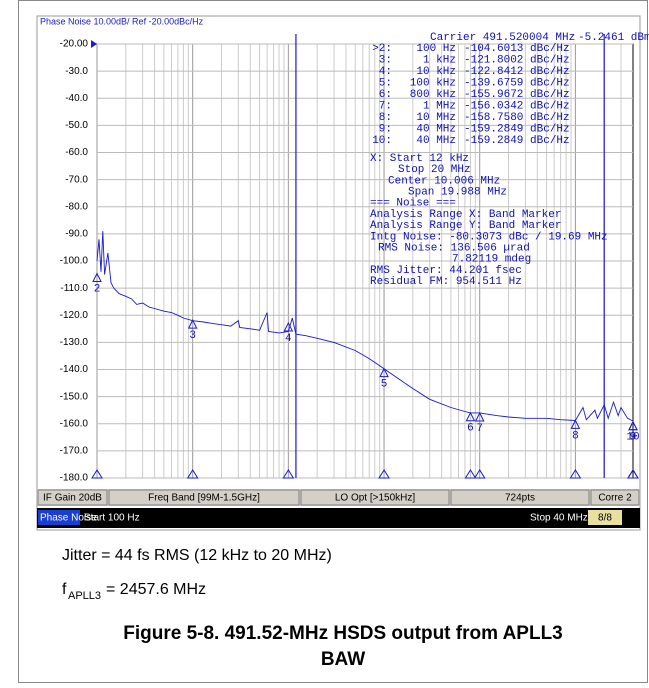 This screenshot has width=649, height=688. What do you see at coordinates (413, 204) in the screenshot?
I see `info-line: === Noise ===` at bounding box center [413, 204].